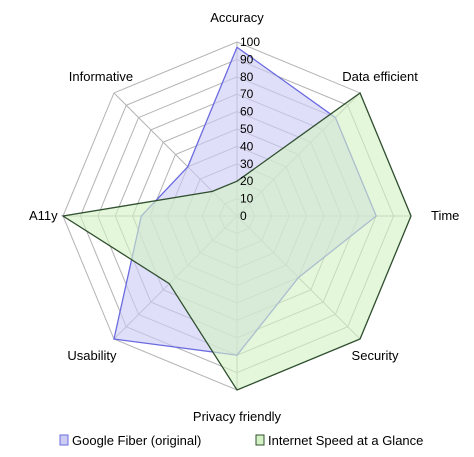  What do you see at coordinates (101, 76) in the screenshot?
I see `axis-label-informative: Informative` at bounding box center [101, 76].